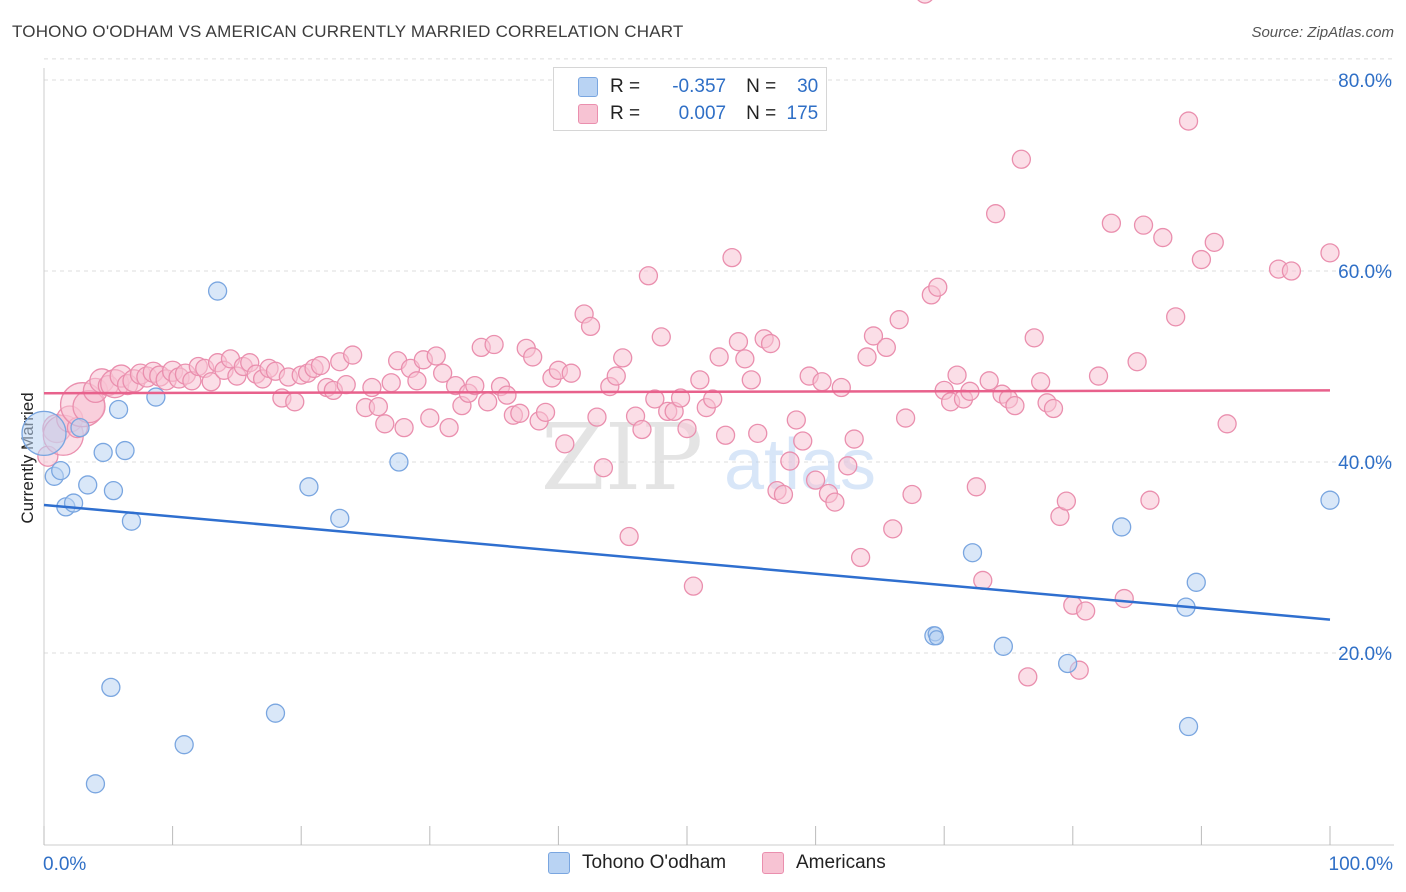  Describe the element at coordinates (1365, 81) in the screenshot. I see `y-tick-label-80.0%: 80.0%` at that location.